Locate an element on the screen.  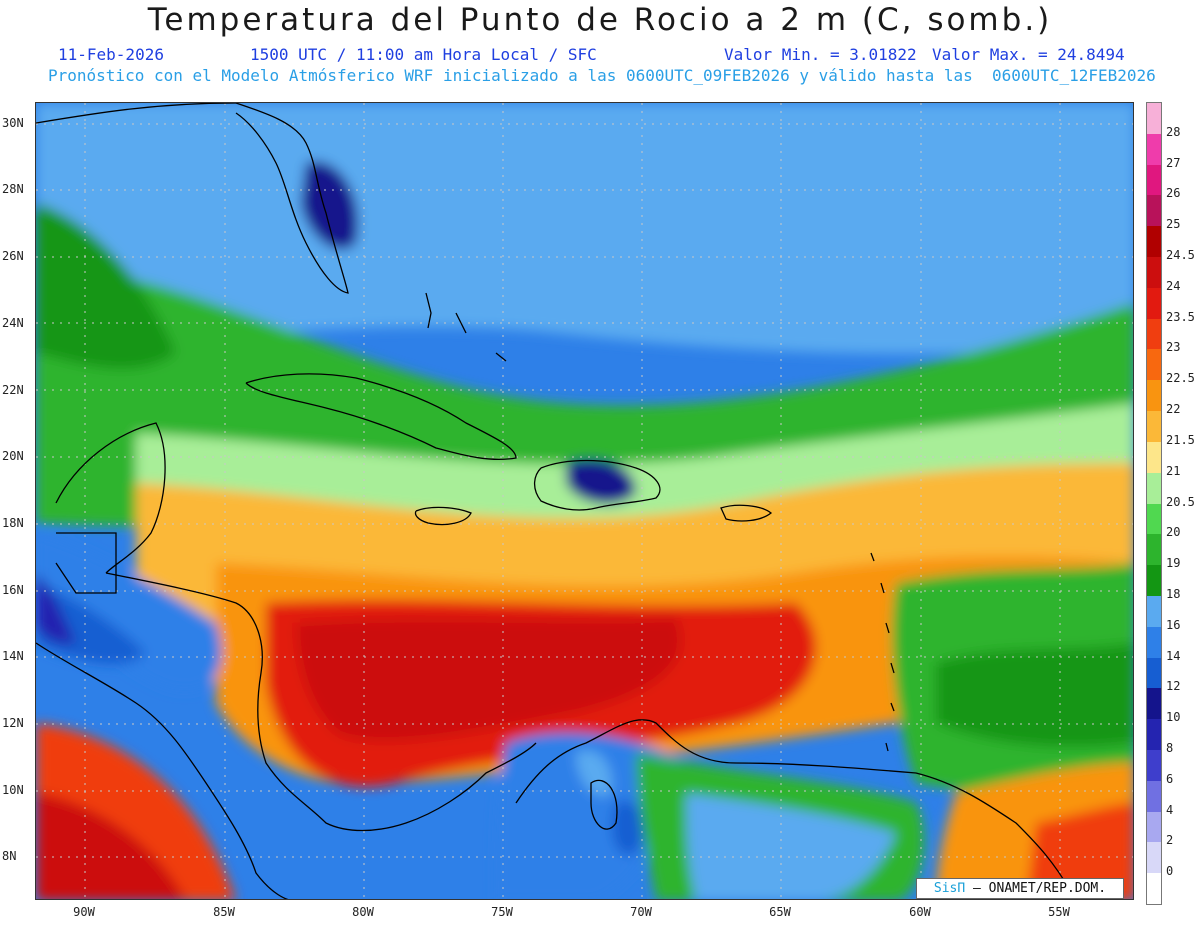
color-scale-label: 25 is located at coordinates (1173, 224).